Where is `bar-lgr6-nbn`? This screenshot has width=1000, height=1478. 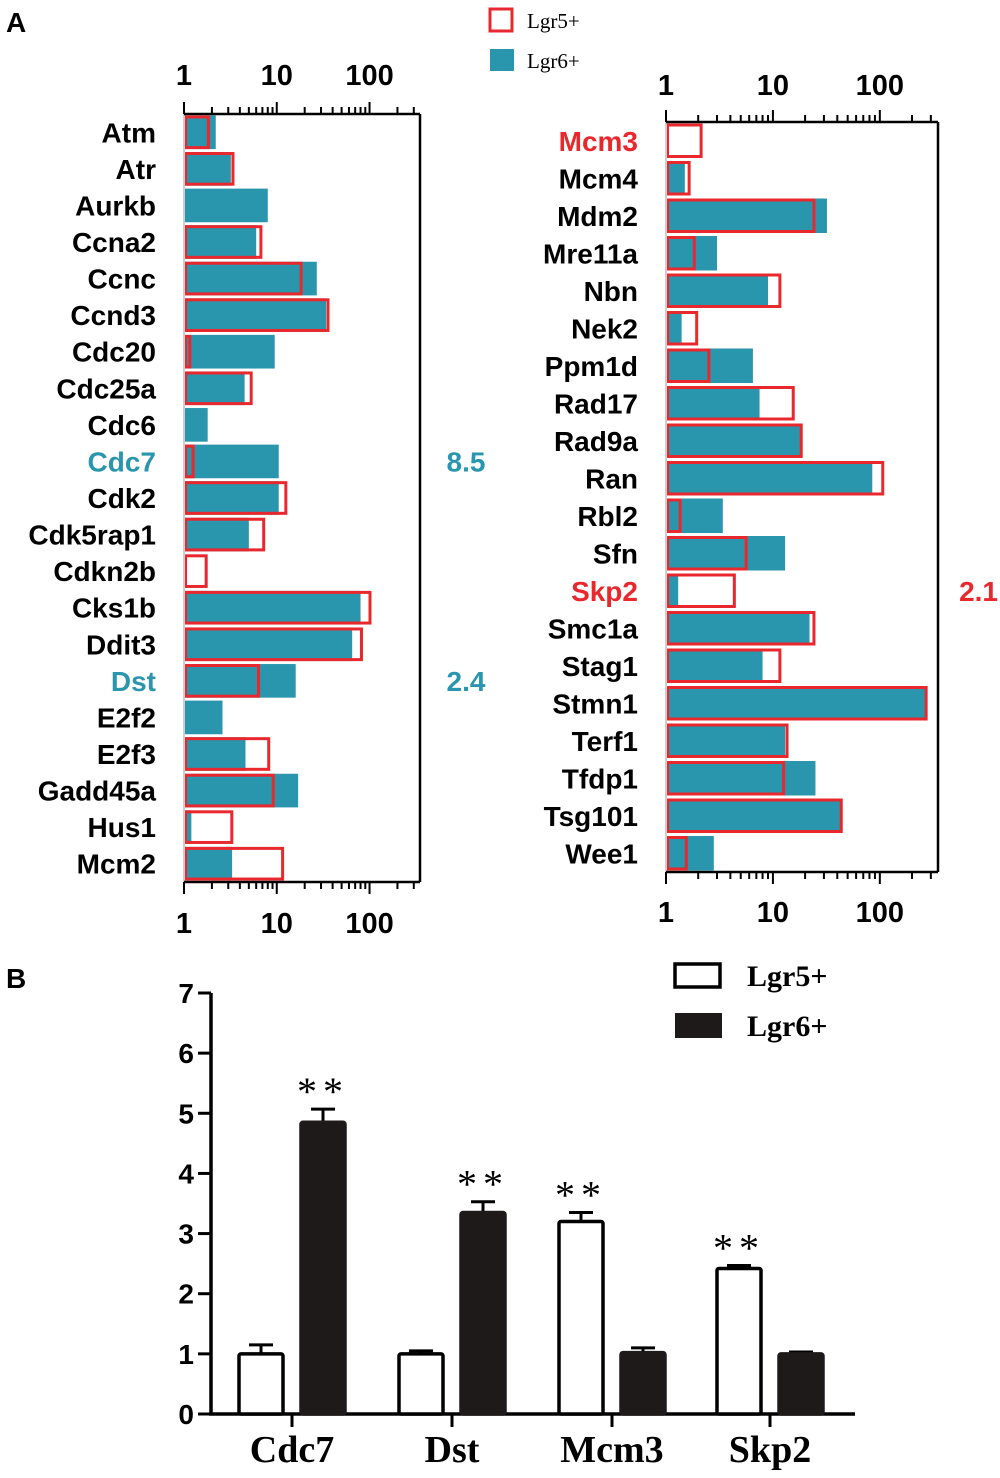
bar-lgr6-nbn is located at coordinates (717, 290).